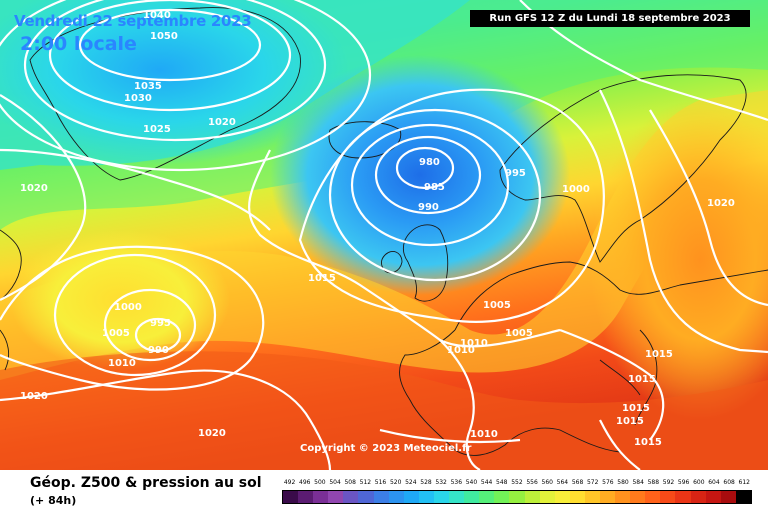 The height and width of the screenshot is (512, 768). What do you see at coordinates (365, 482) in the screenshot?
I see `scale-label: 512` at bounding box center [365, 482].